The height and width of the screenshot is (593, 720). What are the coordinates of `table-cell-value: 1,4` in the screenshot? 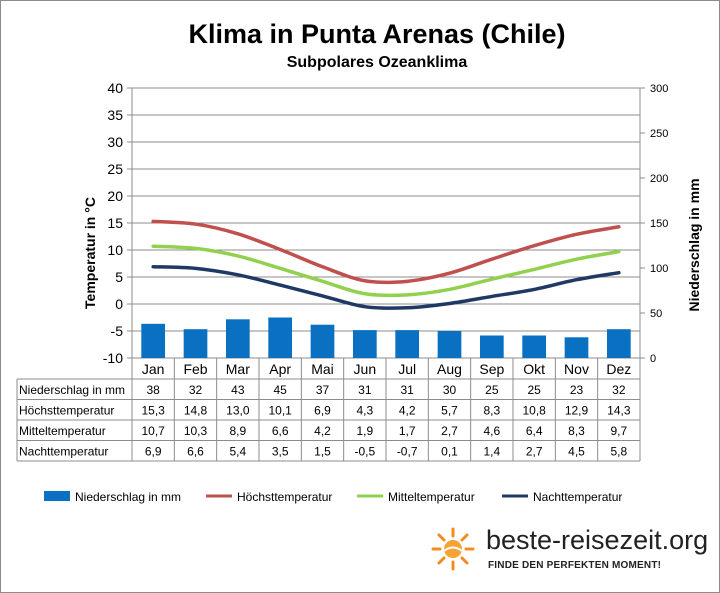 It's located at (491, 452).